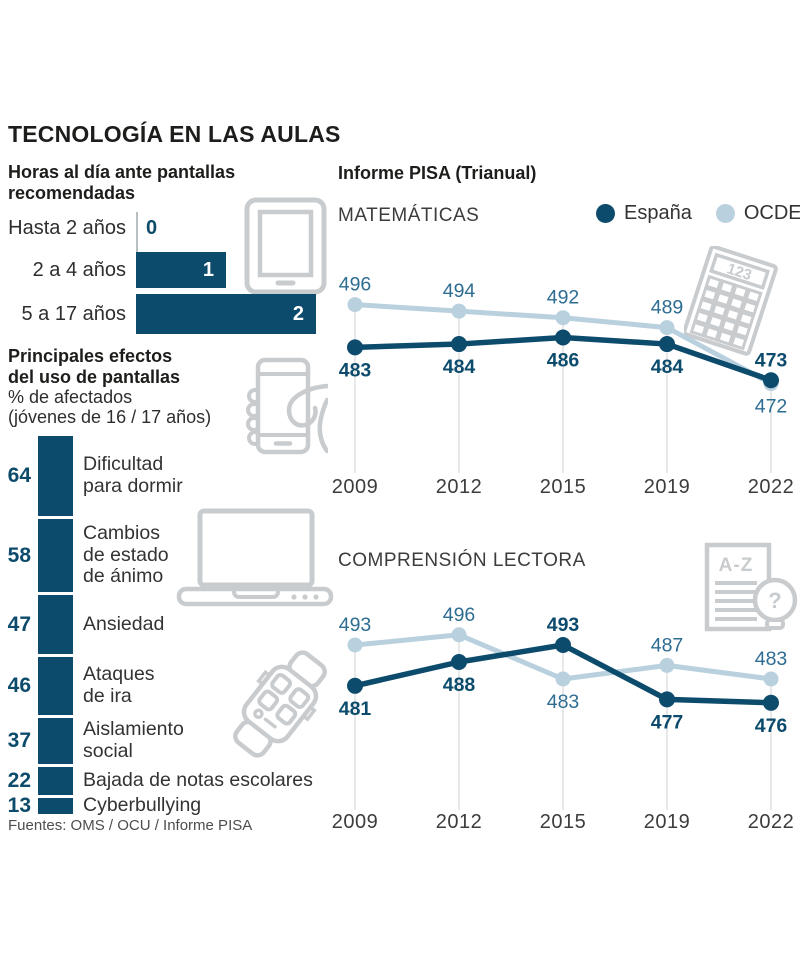 The image size is (800, 960). Describe the element at coordinates (459, 685) in the screenshot. I see `espana-value-label: 488` at that location.